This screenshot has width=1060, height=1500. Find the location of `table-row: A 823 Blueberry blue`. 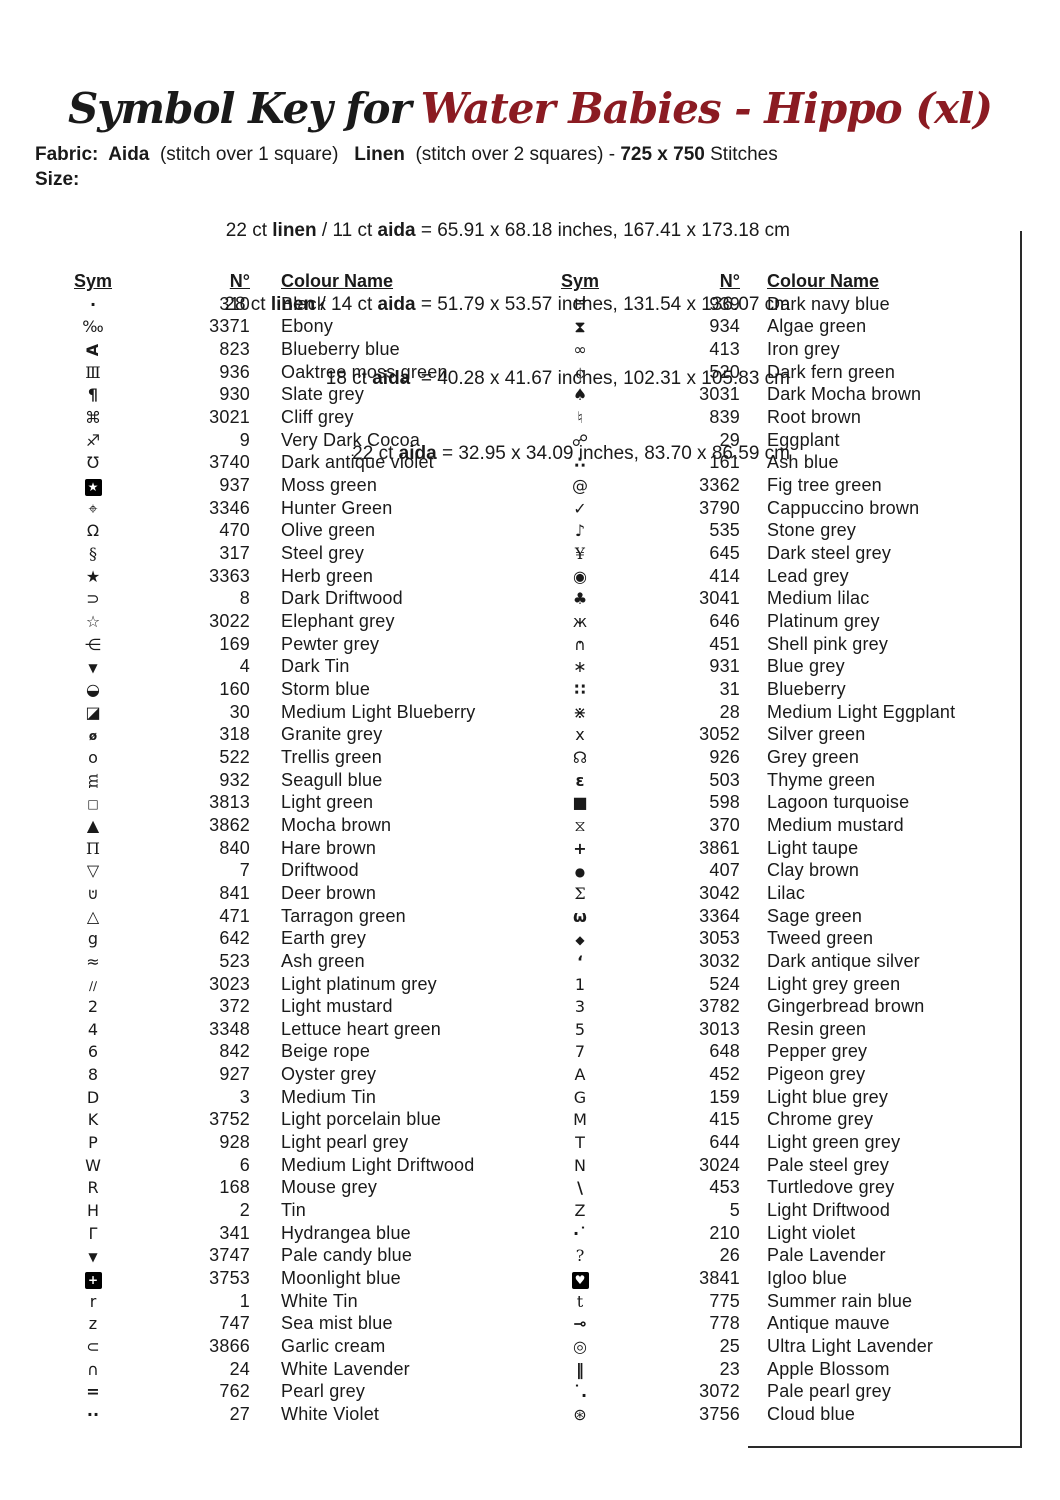

table-row: A 823 Blueberry blue is located at coordinates (300, 349).